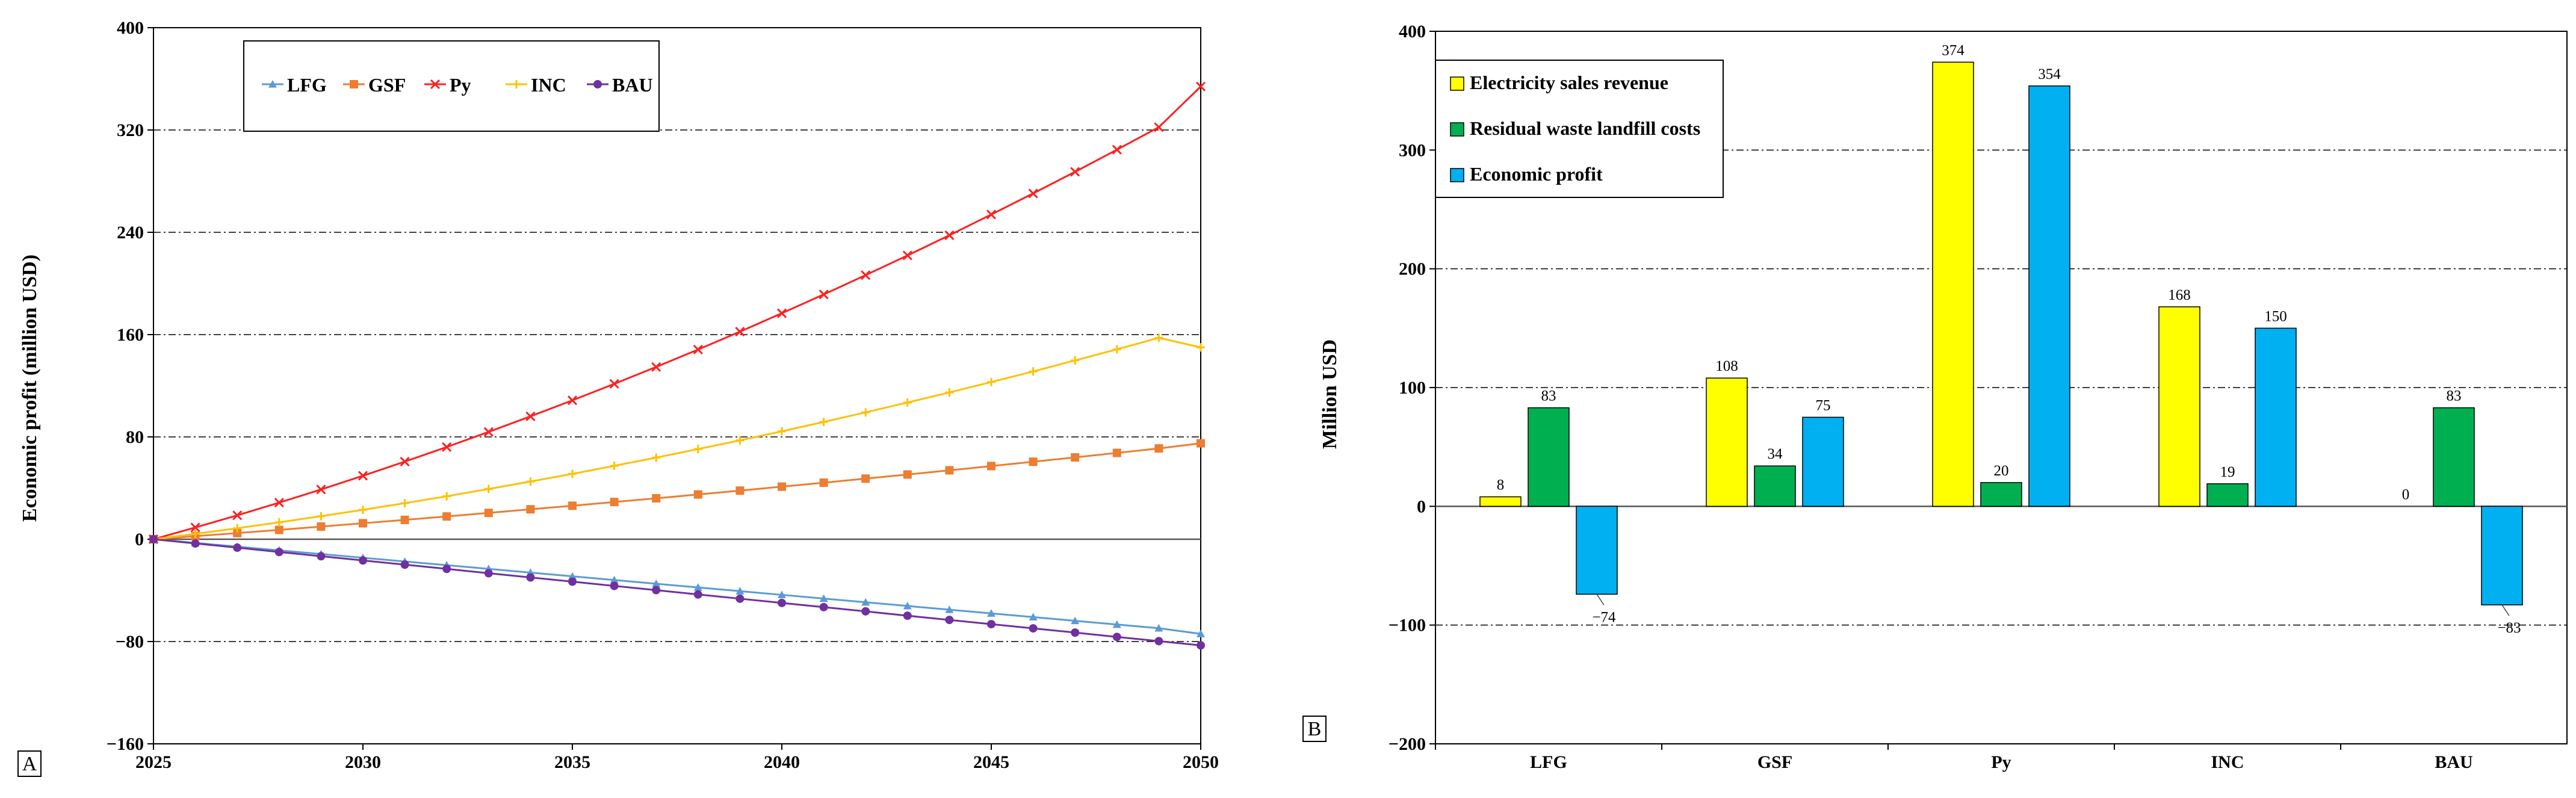 The width and height of the screenshot is (2576, 798). Describe the element at coordinates (1585, 128) in the screenshot. I see `legend-label: Residual waste landfill costs` at that location.